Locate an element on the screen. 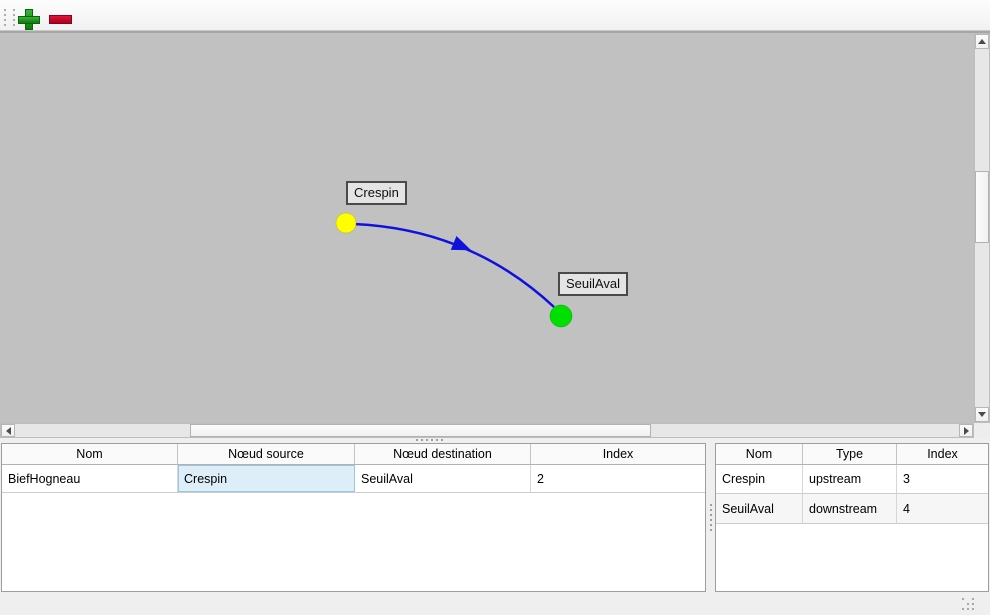  node-seuilaval is located at coordinates (561, 316).